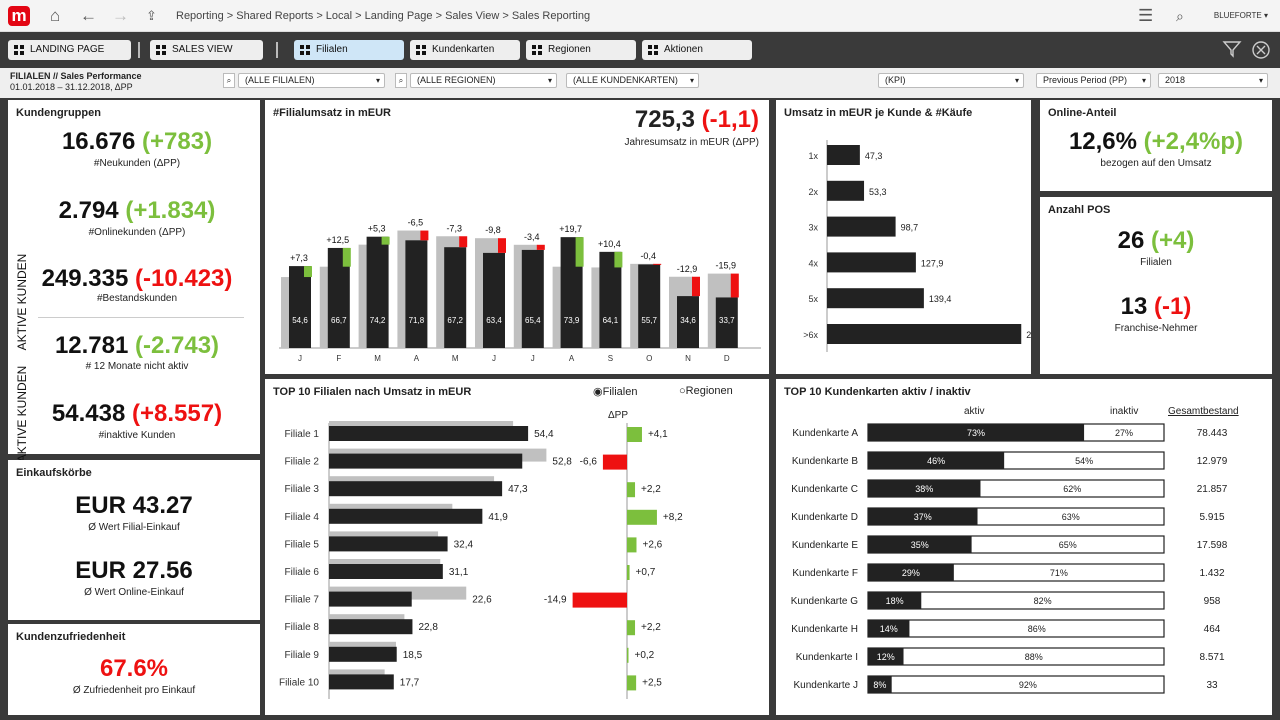  What do you see at coordinates (727, 358) in the screenshot?
I see `tick-label: D` at bounding box center [727, 358].